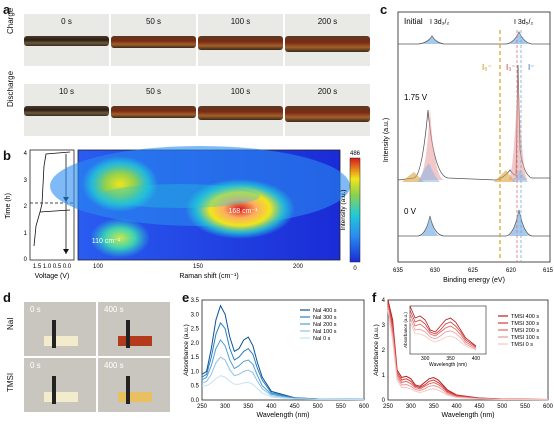 This screenshot has height=427, width=554. What do you see at coordinates (26, 207) in the screenshot?
I see `b-ytick-2: 2` at bounding box center [26, 207].